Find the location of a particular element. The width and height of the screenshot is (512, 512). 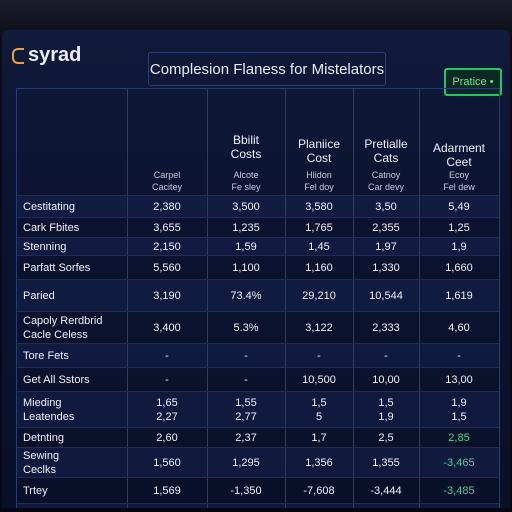

table-cell: 2,380 is located at coordinates (167, 207).